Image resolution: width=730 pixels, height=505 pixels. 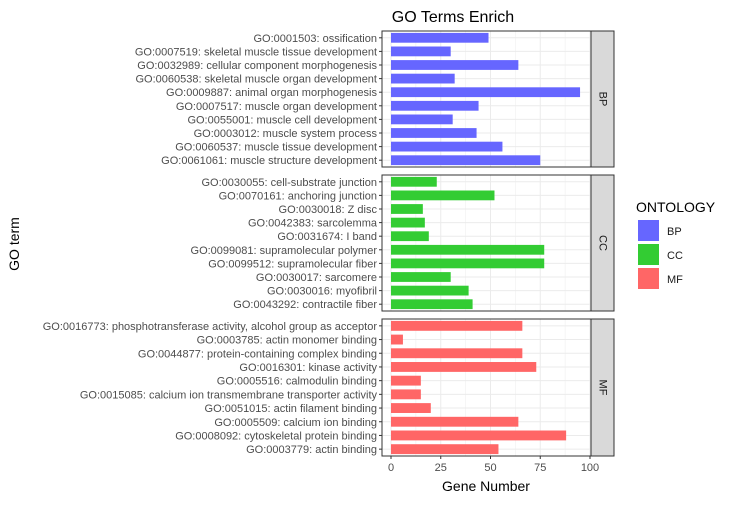 What do you see at coordinates (674, 232) in the screenshot?
I see `legend-label: BP` at bounding box center [674, 232].